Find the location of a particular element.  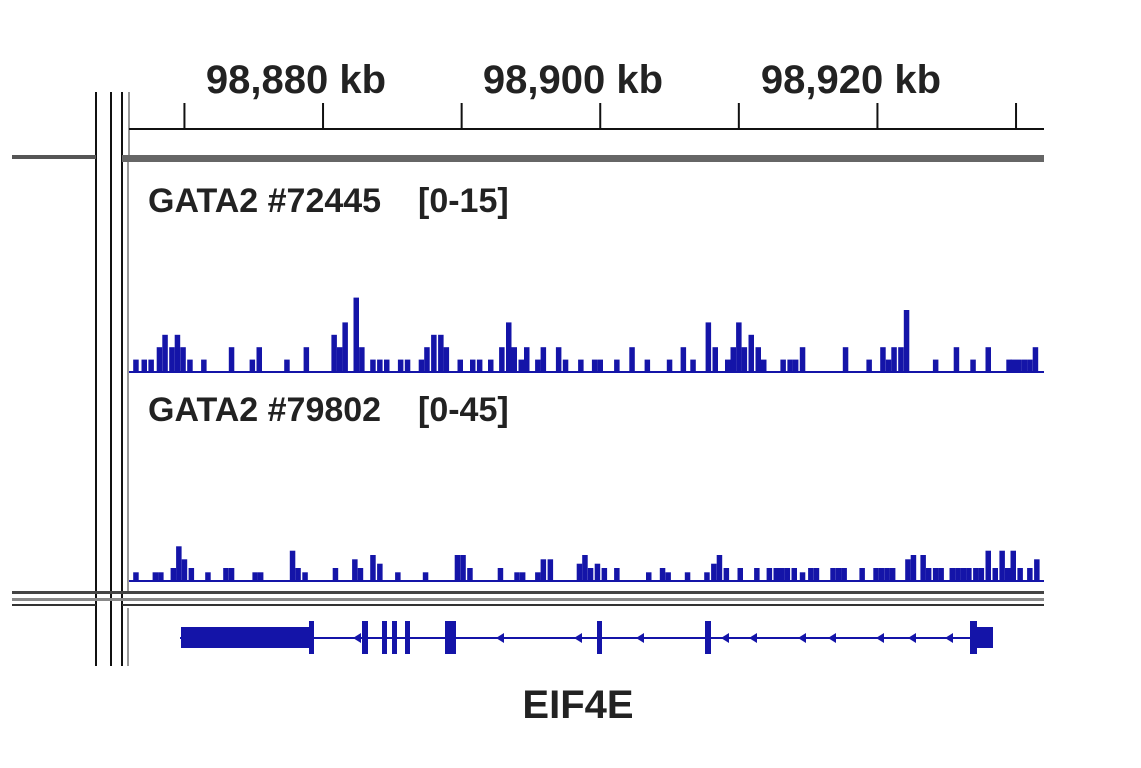

gene-utr-3prime is located at coordinates (245, 637).